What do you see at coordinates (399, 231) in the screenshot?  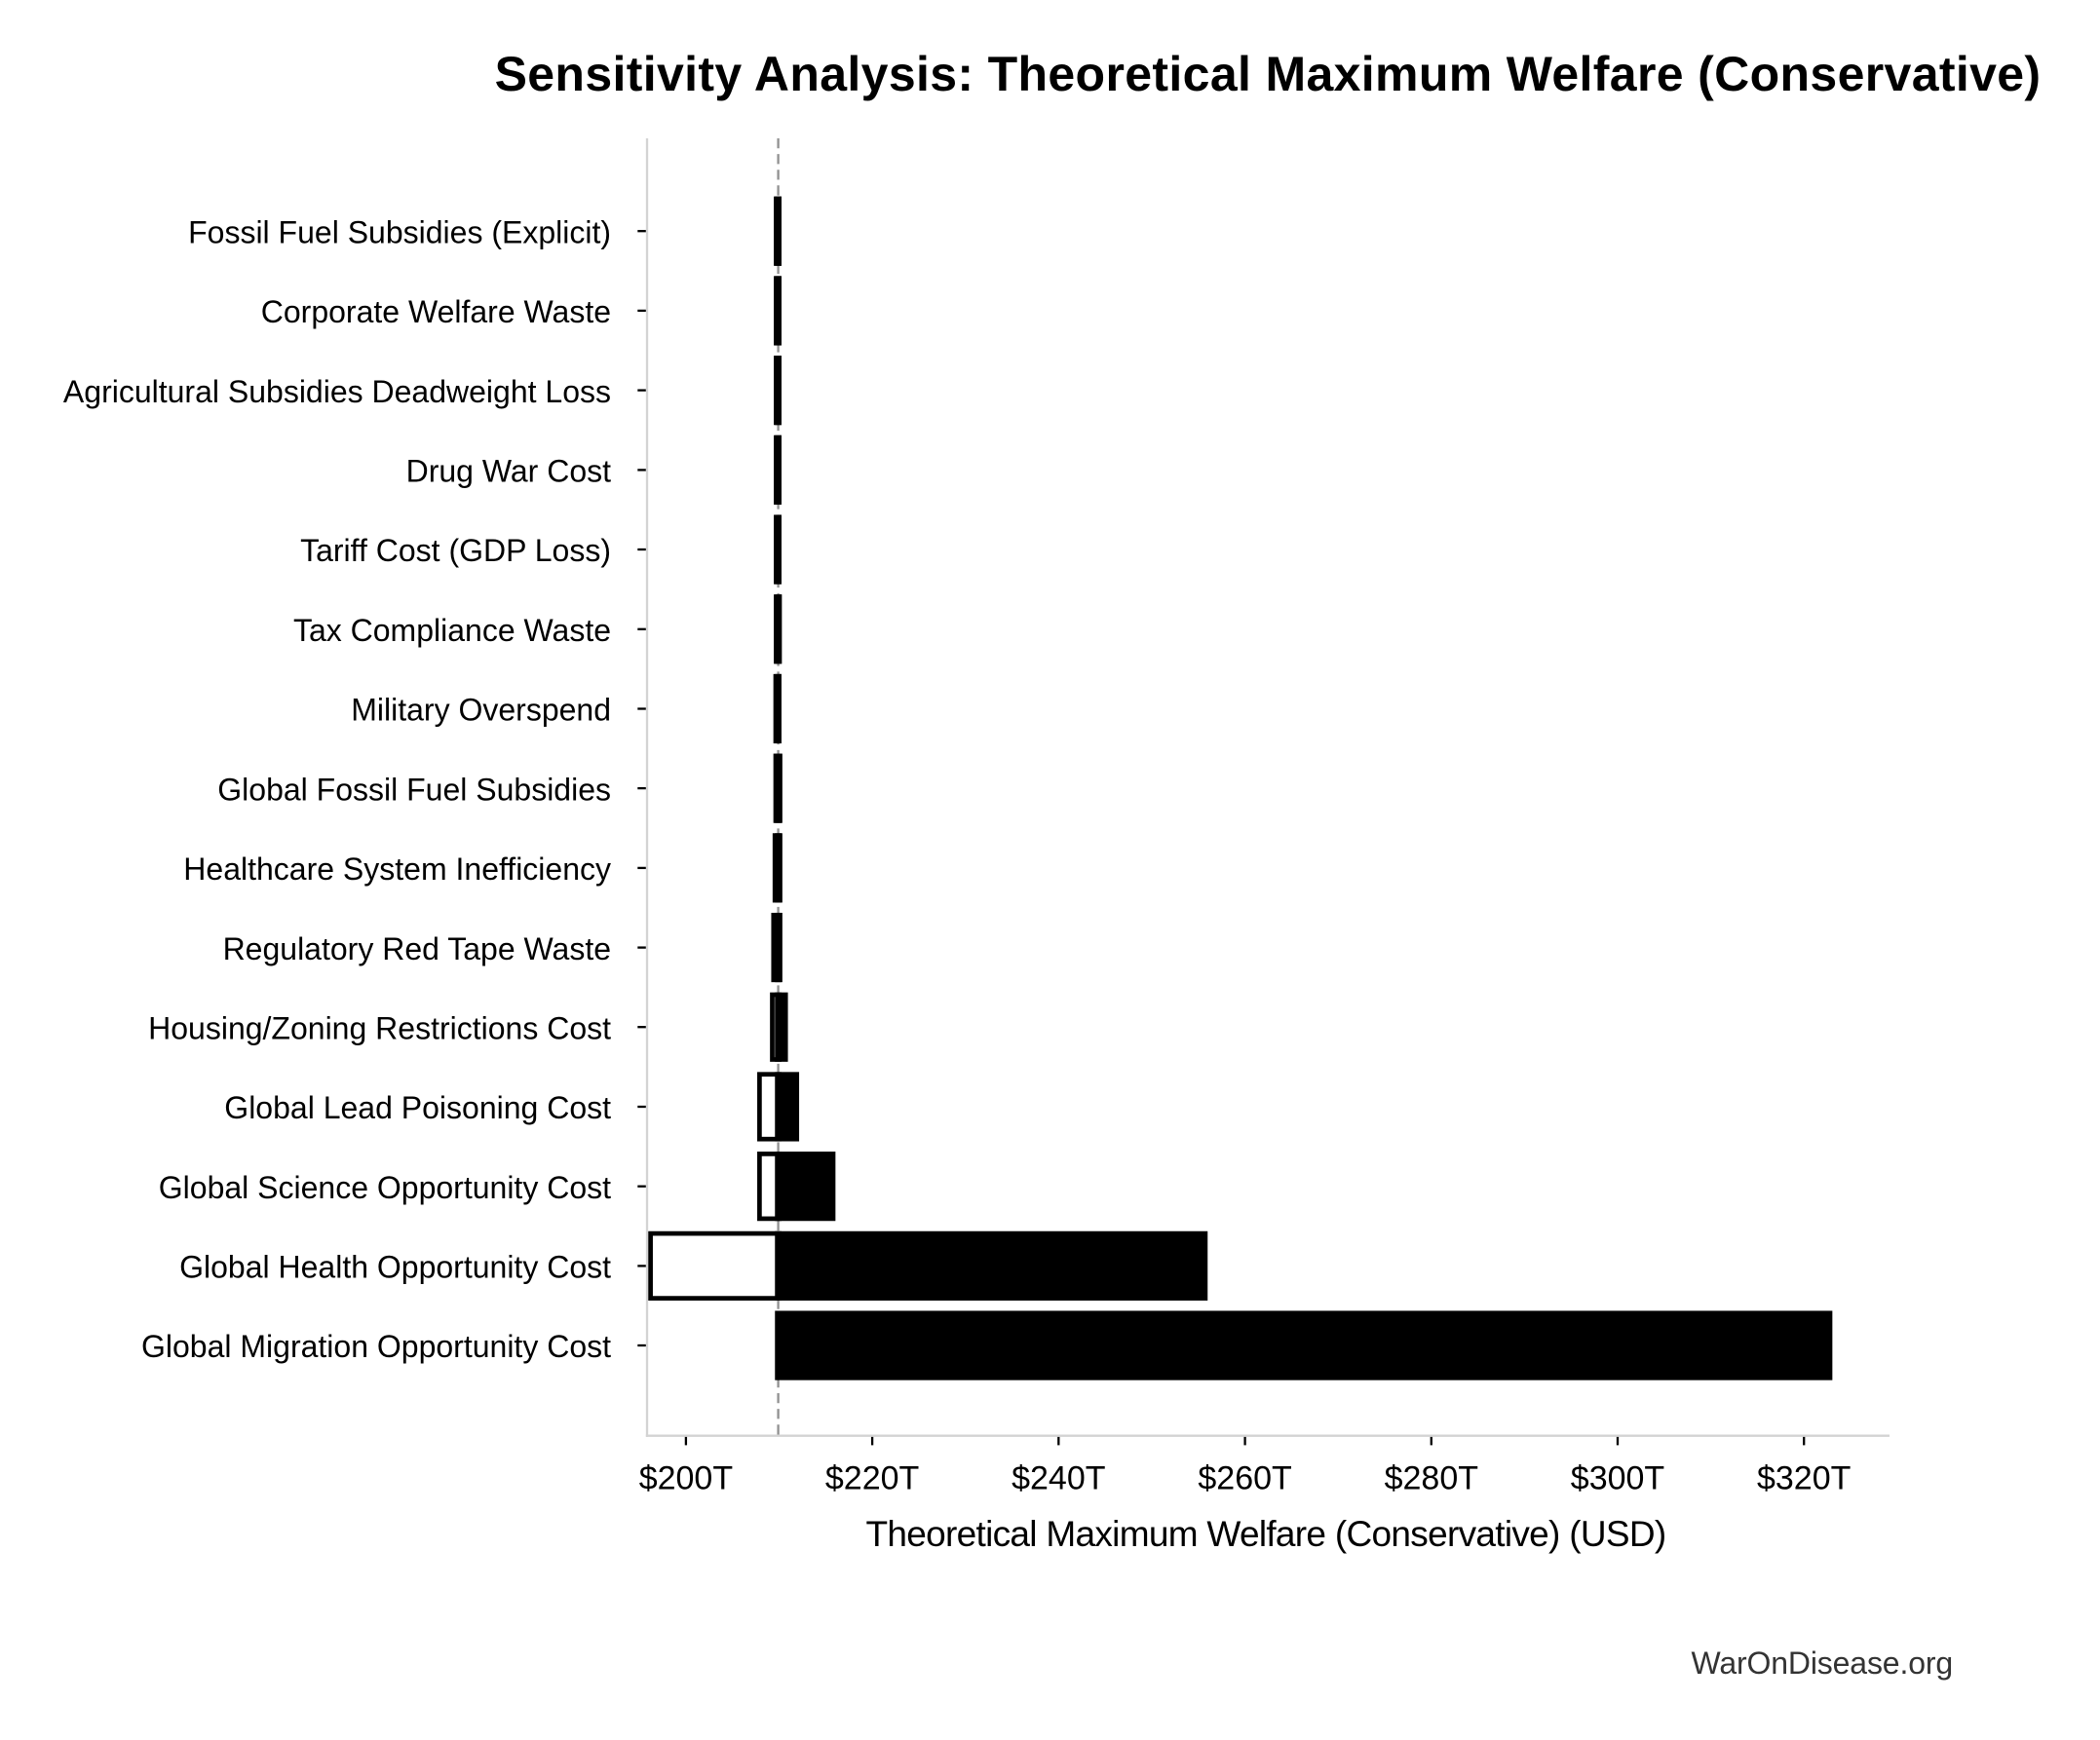 I see `svg-text:Fossil Fuel Subsidies (Explici: Fossil Fuel Subsidies (Explicit)` at bounding box center [399, 231].